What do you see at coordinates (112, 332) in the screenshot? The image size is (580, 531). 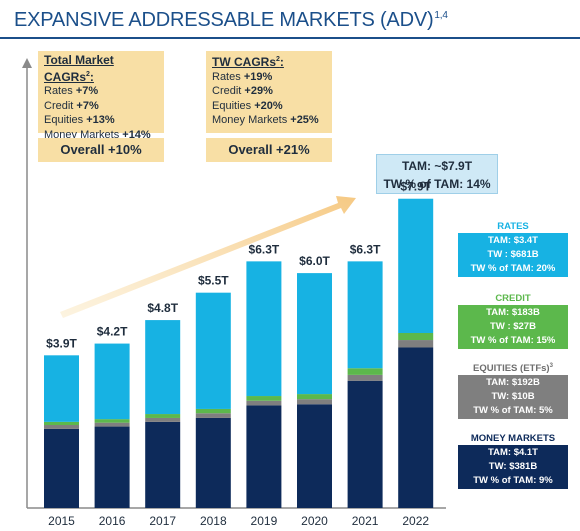 I see `bar-total-label-2016: $4.2T` at bounding box center [112, 332].